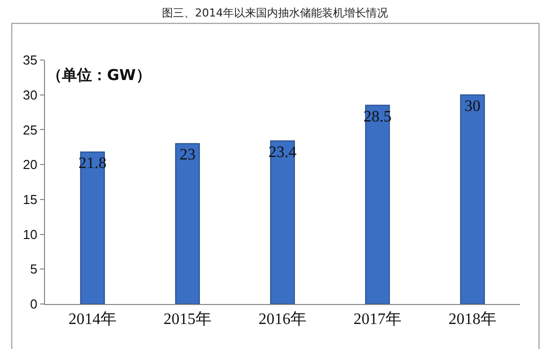  Describe the element at coordinates (188, 319) in the screenshot. I see `x-tick-label: 2015年` at that location.